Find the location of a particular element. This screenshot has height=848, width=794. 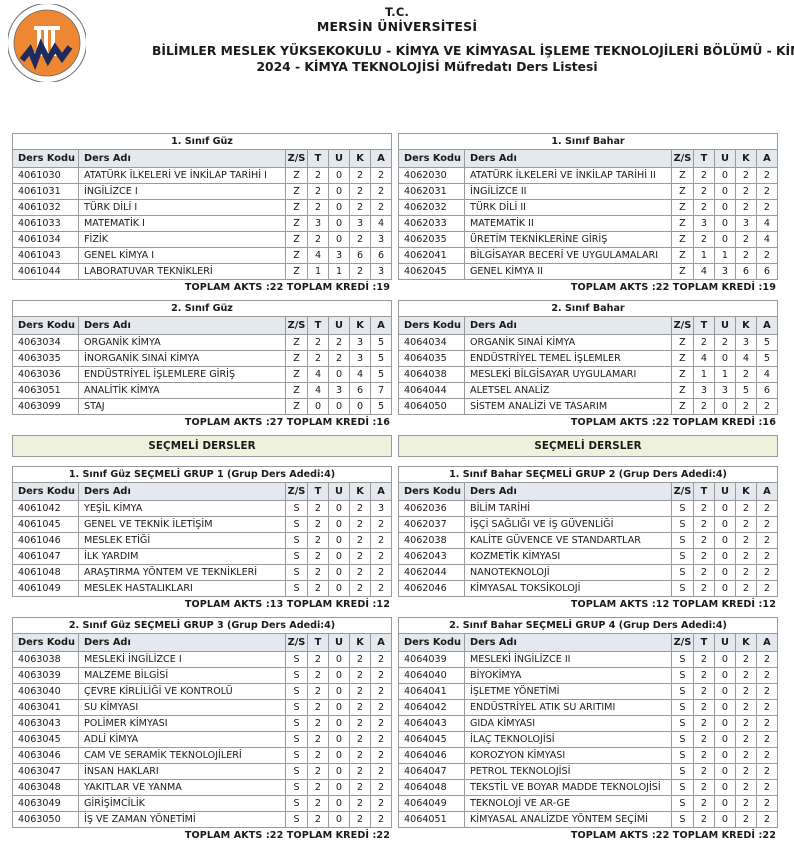

cell-a: 3 is located at coordinates (381, 271).